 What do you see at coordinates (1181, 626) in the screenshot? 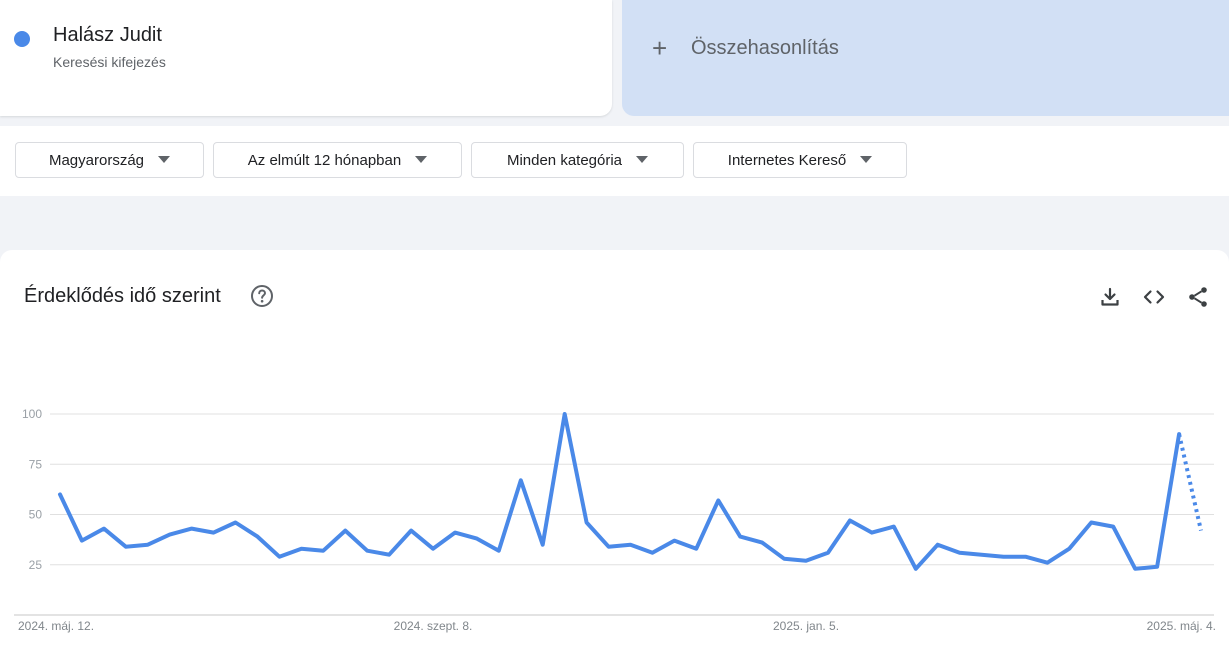
I see `x-tick-label: 2025. máj. 4.` at bounding box center [1181, 626].